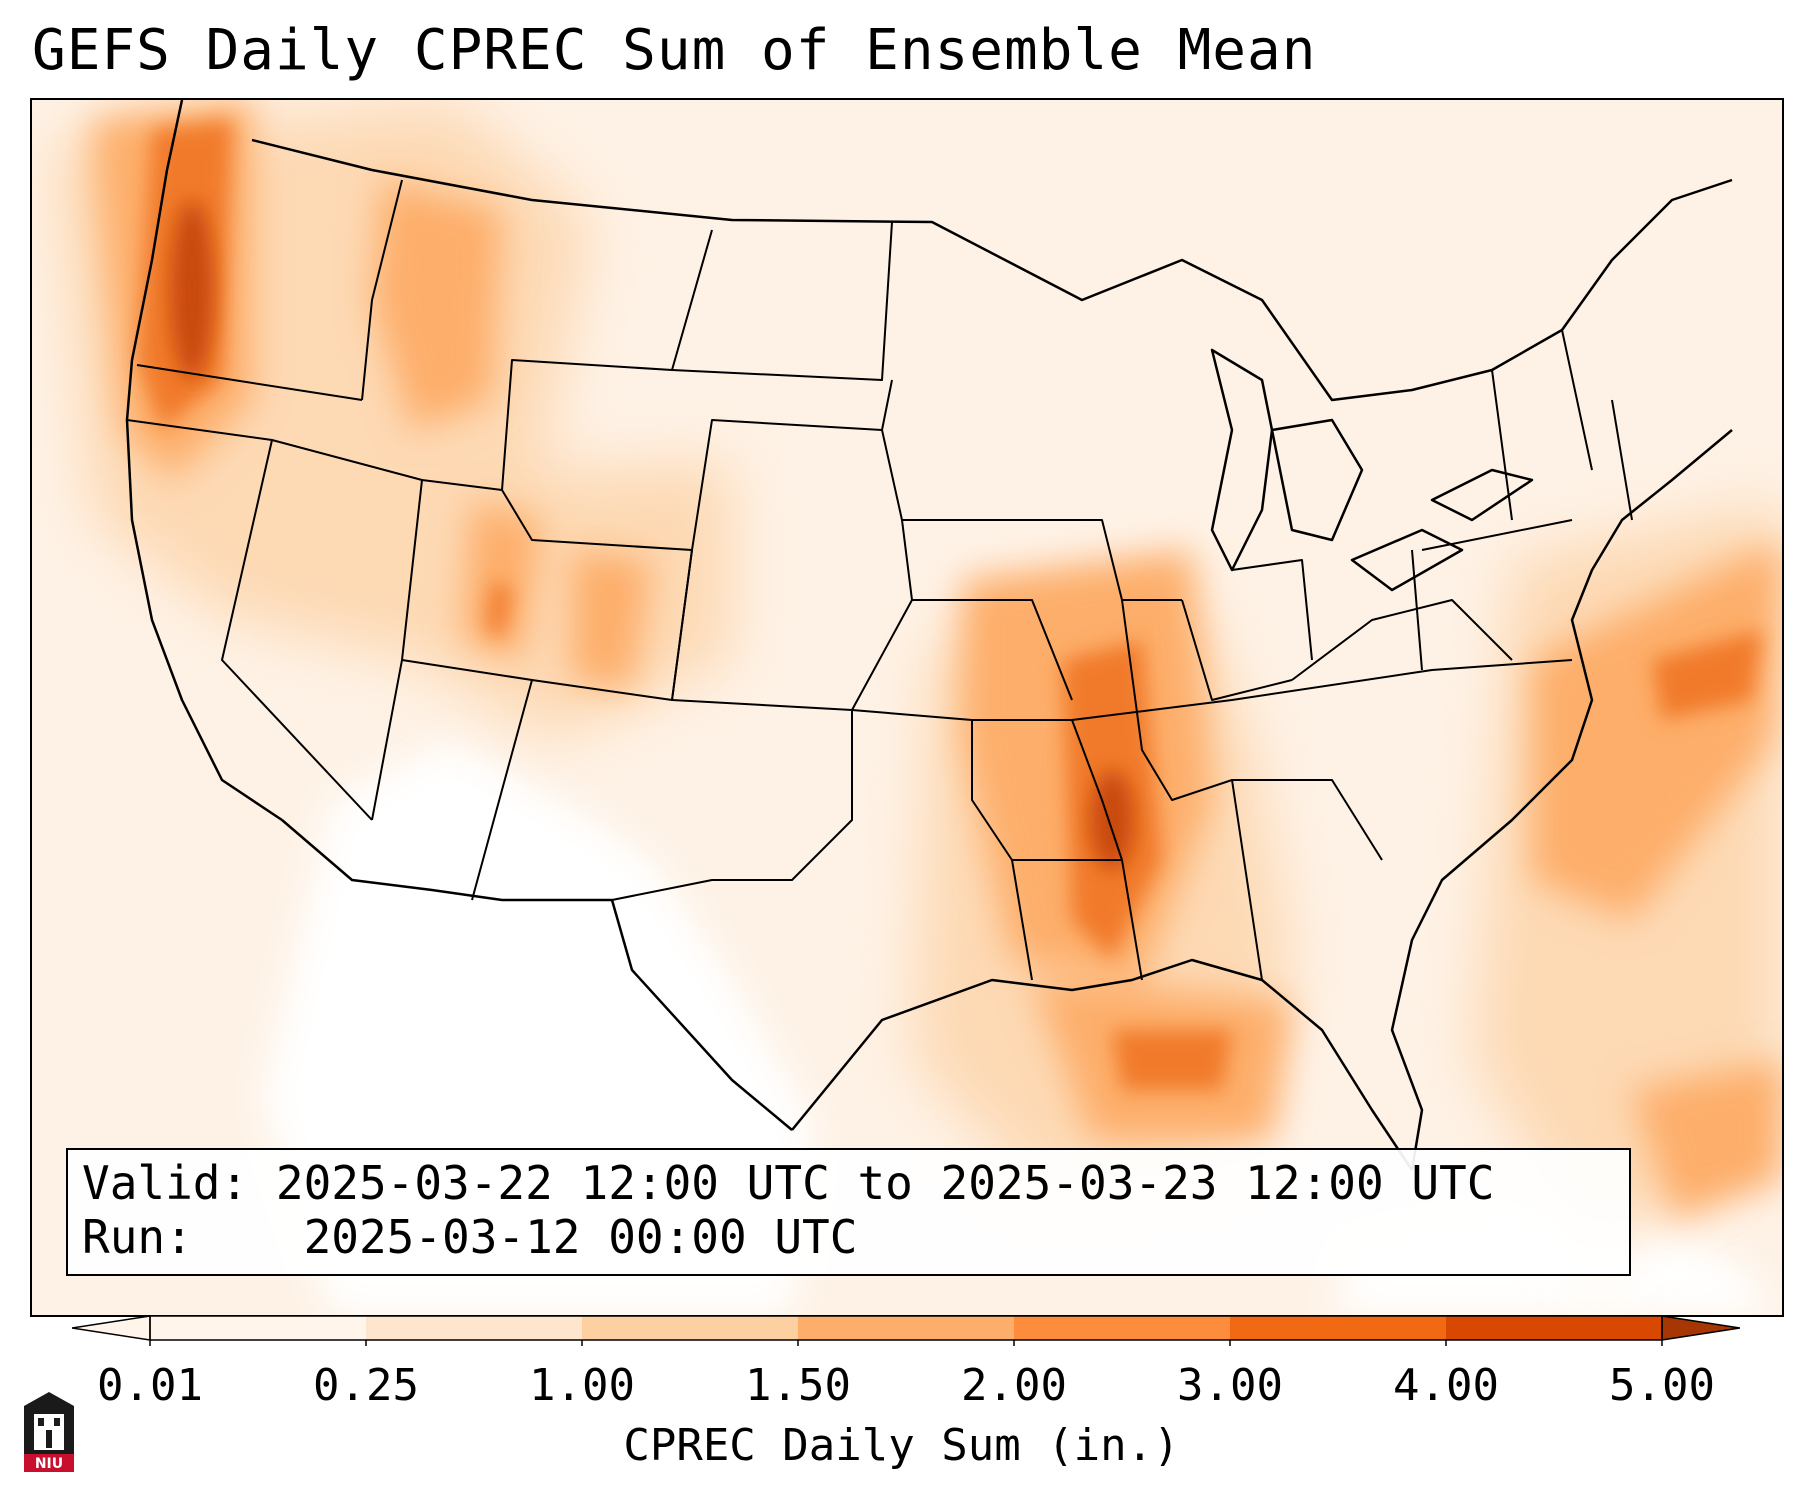 This screenshot has height=1500, width=1803. I want to click on colorbar-extend-low, so click(111, 1328).